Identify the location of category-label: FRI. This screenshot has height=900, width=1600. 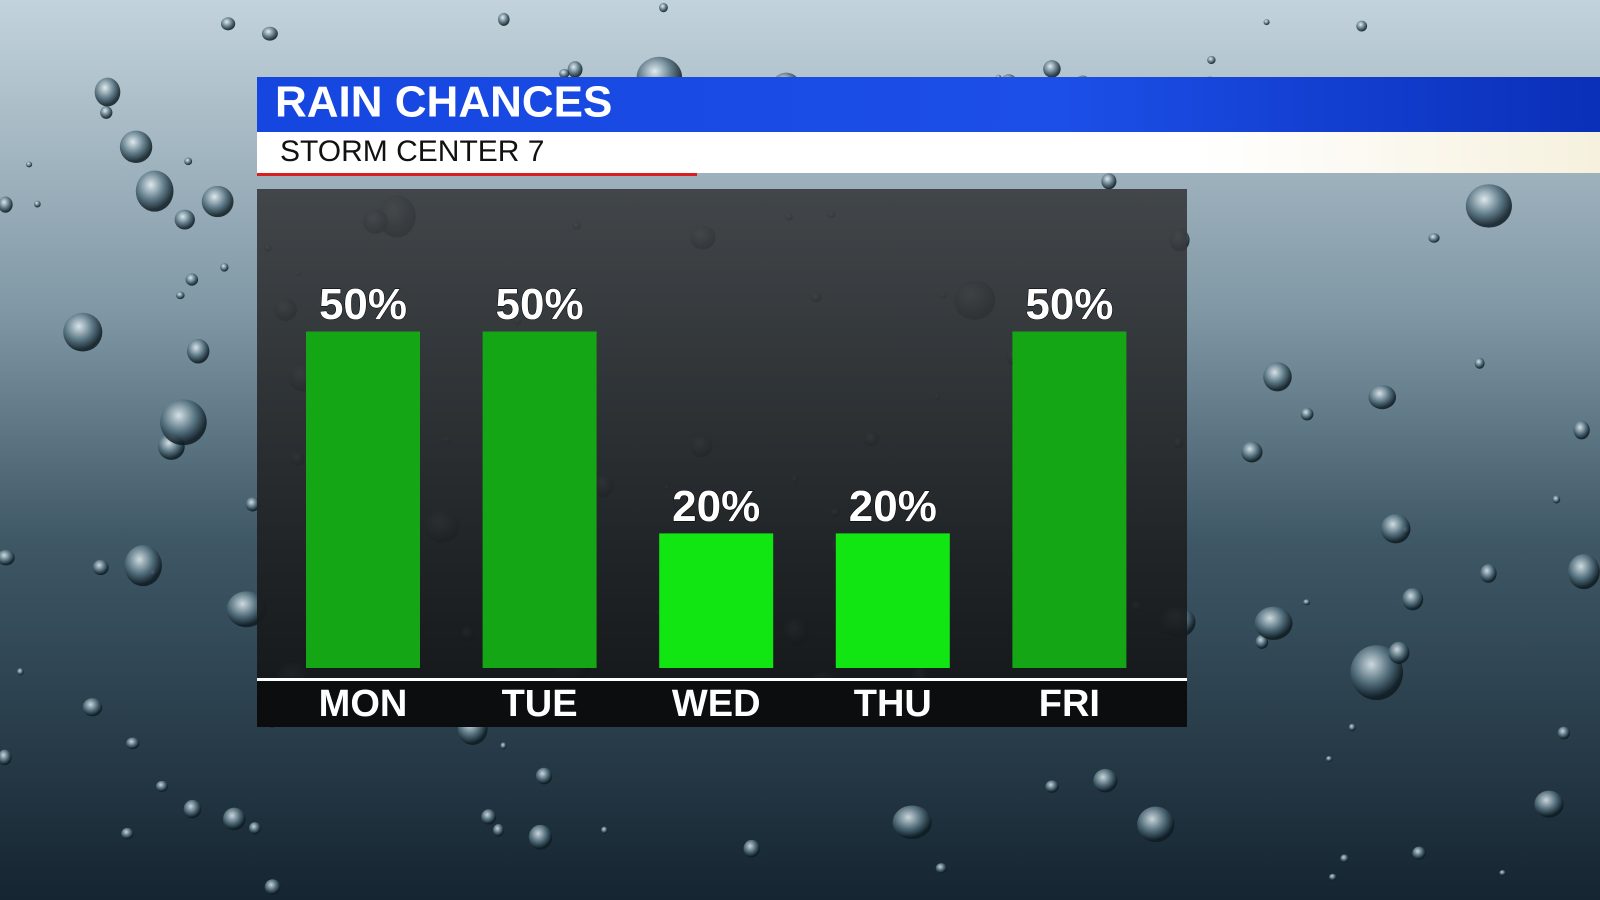
(1069, 704).